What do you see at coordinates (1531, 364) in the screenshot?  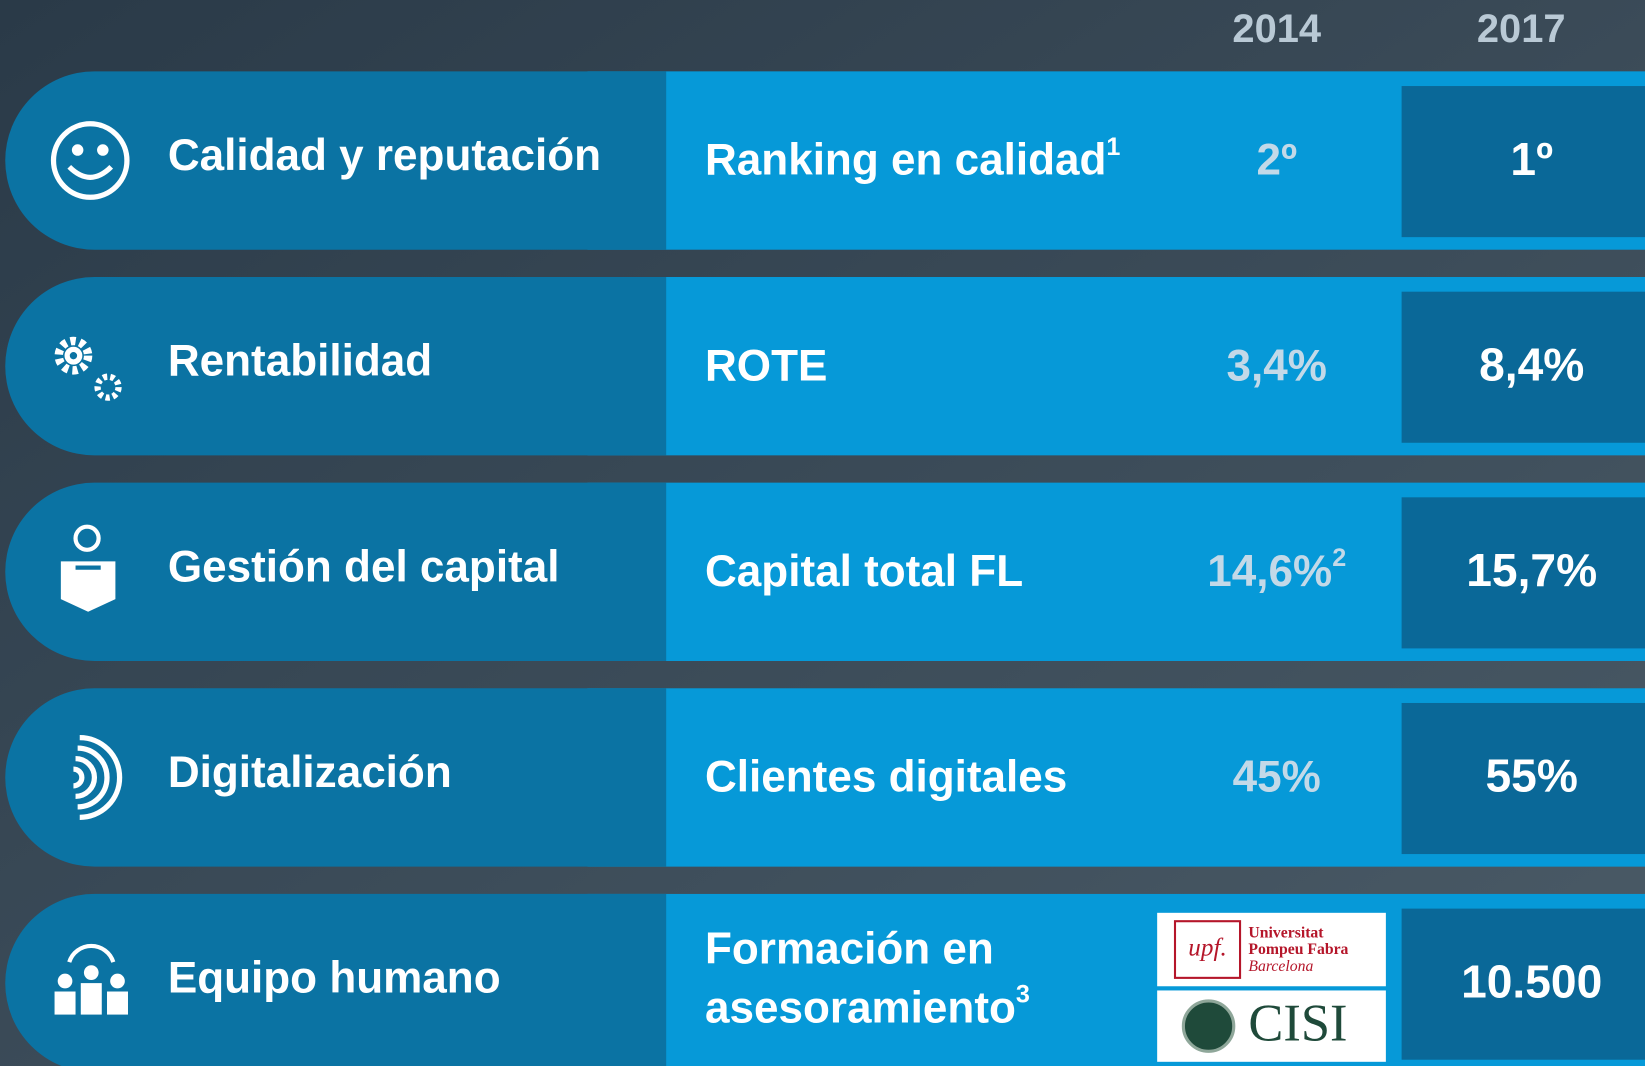 I see `value-2017: 8,4%` at bounding box center [1531, 364].